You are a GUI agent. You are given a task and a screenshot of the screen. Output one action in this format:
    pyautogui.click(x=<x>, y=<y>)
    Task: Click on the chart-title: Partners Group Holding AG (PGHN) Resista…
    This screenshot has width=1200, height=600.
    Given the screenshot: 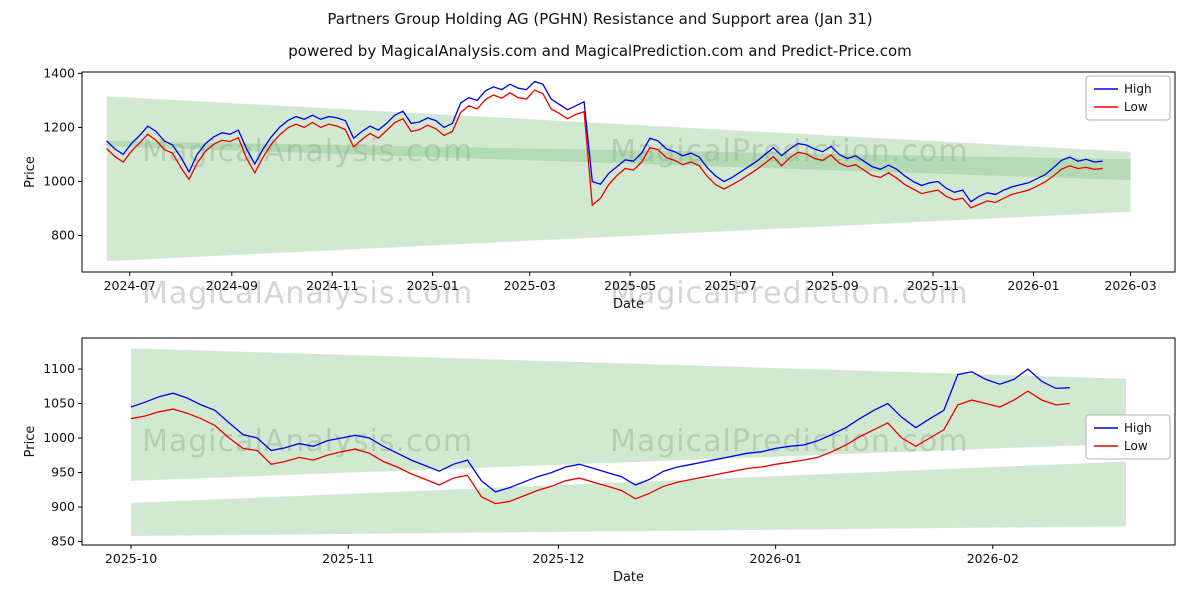 What is the action you would take?
    pyautogui.click(x=600, y=19)
    